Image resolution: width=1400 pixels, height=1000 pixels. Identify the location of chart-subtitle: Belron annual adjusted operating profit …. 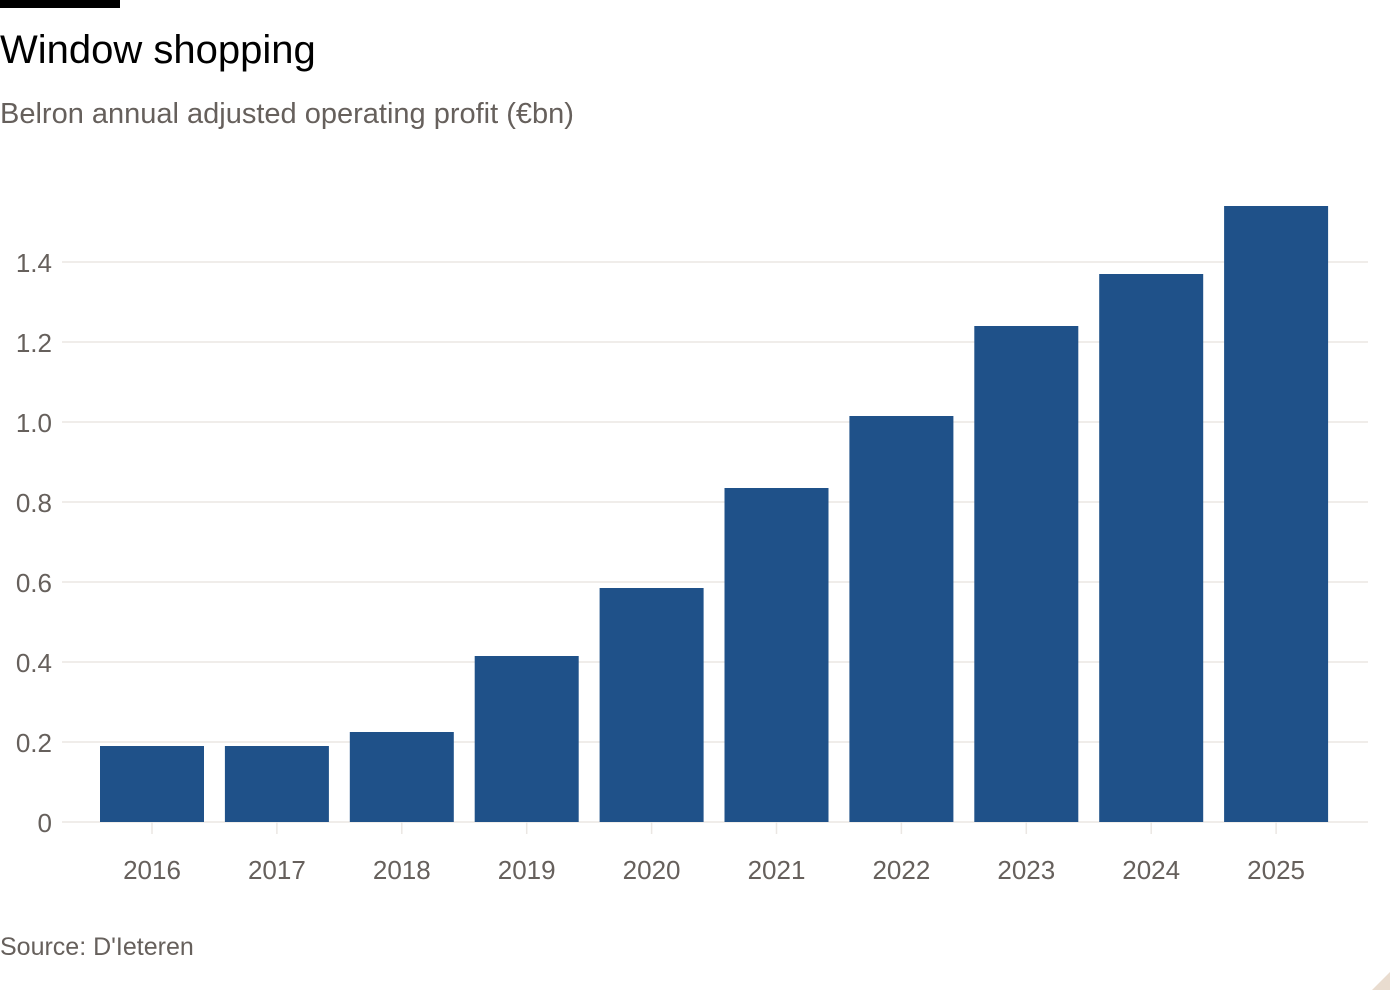
(287, 114).